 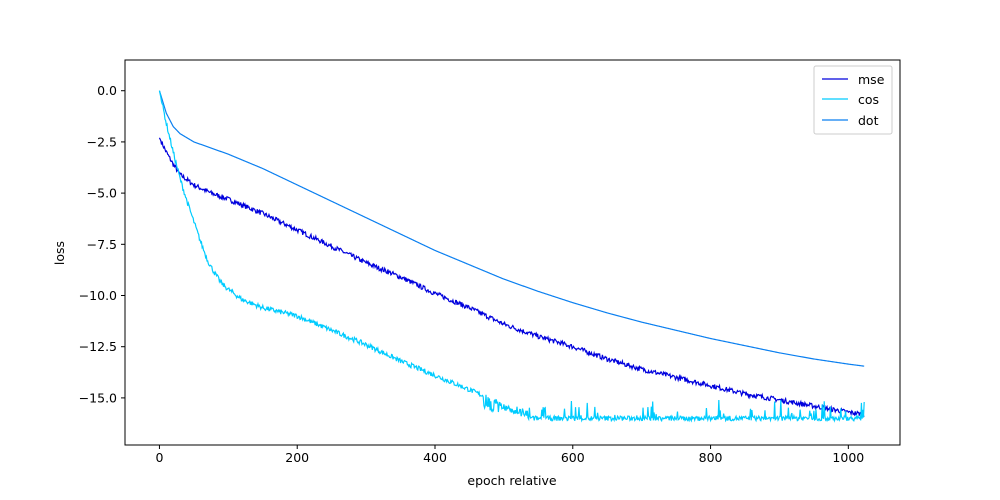 I want to click on x-tick-label: 400, so click(x=435, y=457).